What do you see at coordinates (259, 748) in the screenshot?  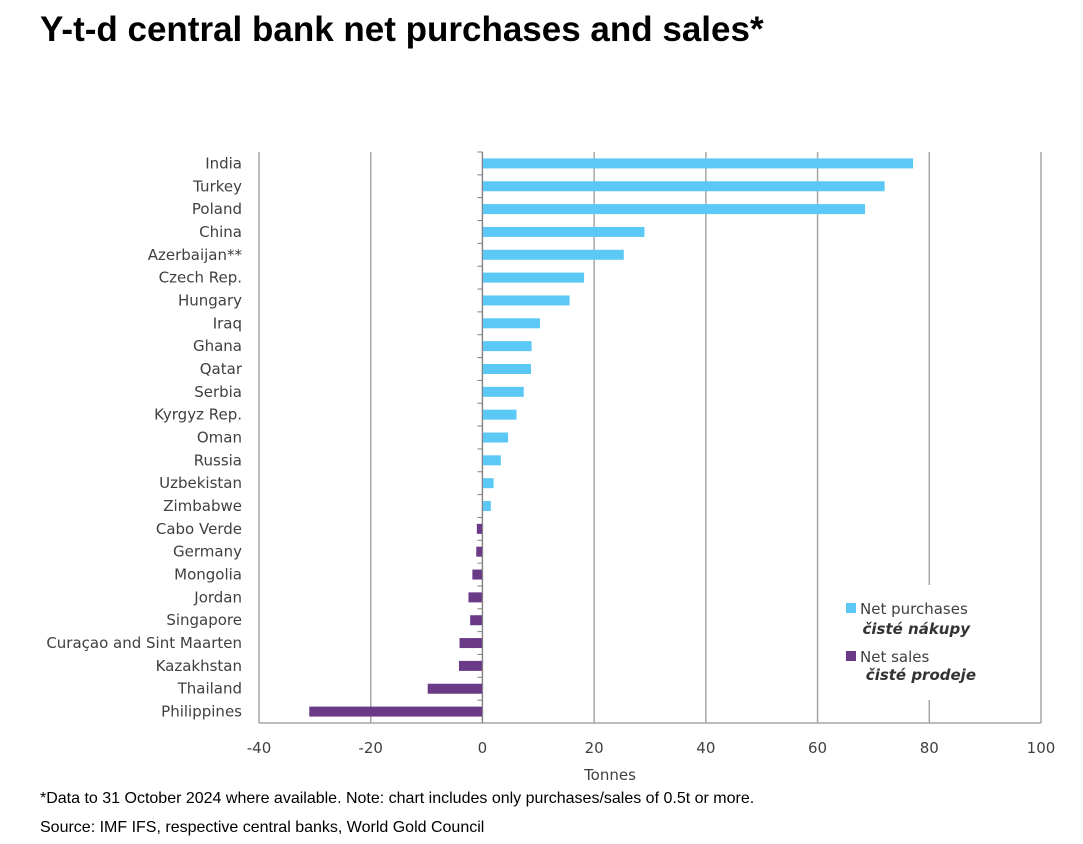 I see `x-tick-label: -40` at bounding box center [259, 748].